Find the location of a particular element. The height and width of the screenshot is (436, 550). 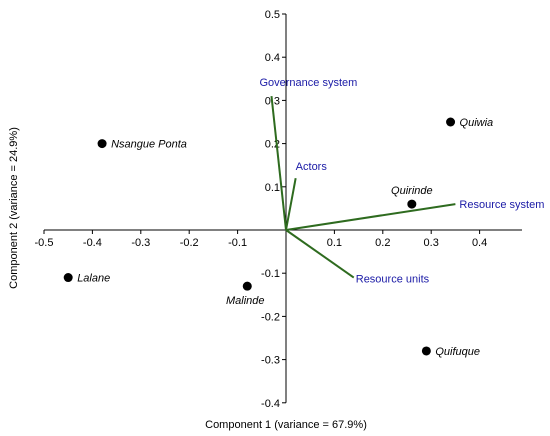

point-label: Malinde is located at coordinates (245, 301).